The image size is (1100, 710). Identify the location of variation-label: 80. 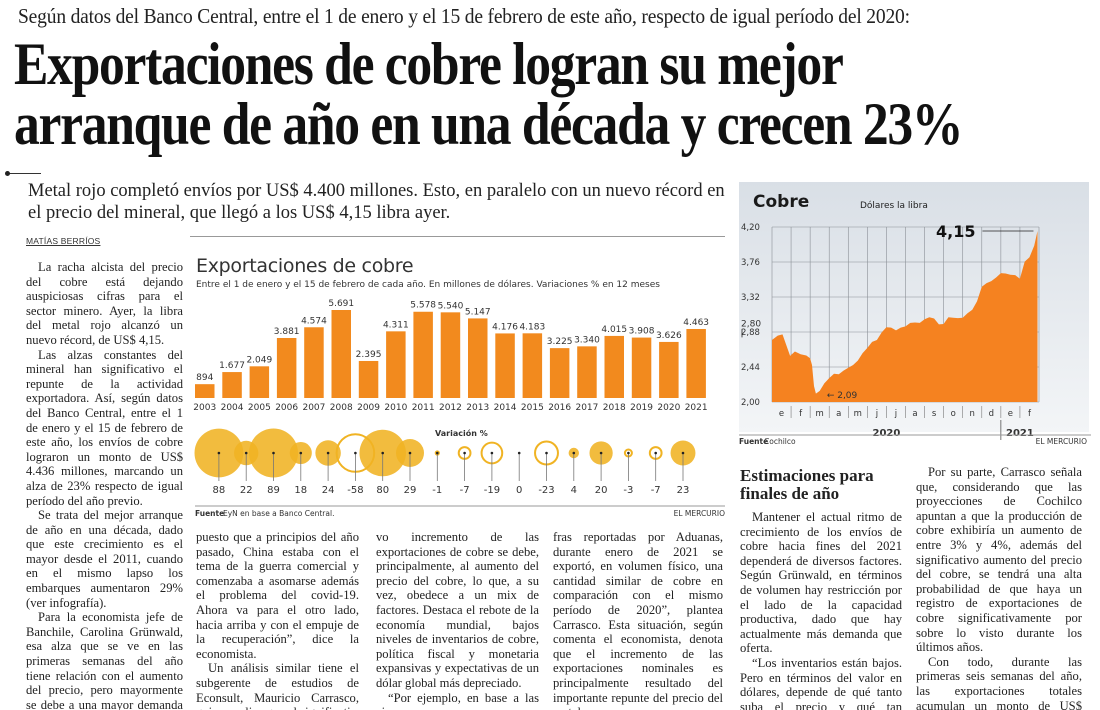
(382, 490).